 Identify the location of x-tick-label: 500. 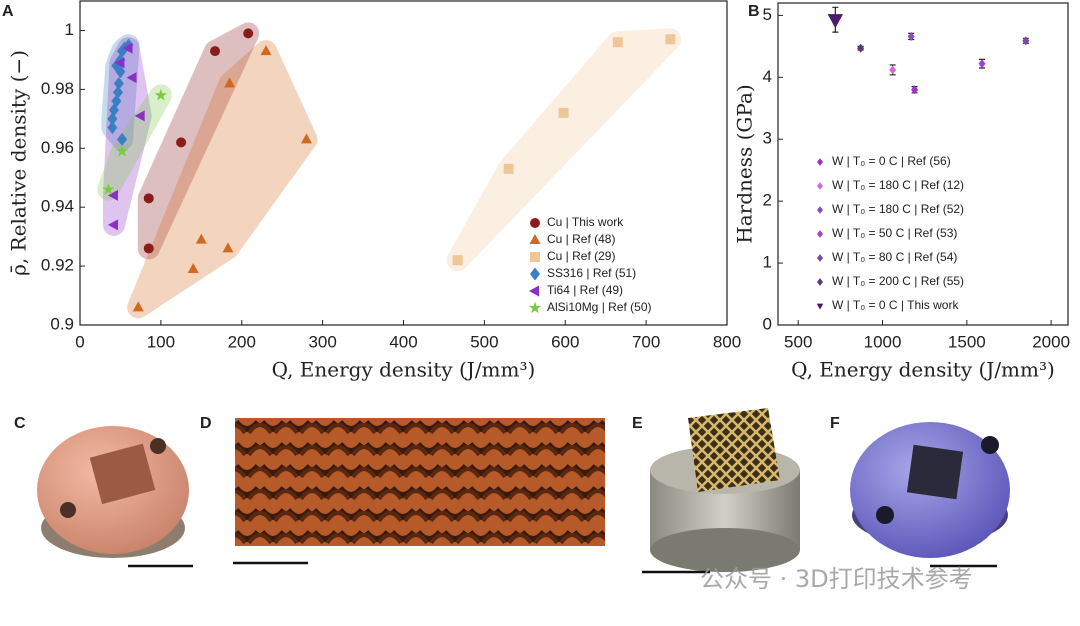
(484, 341).